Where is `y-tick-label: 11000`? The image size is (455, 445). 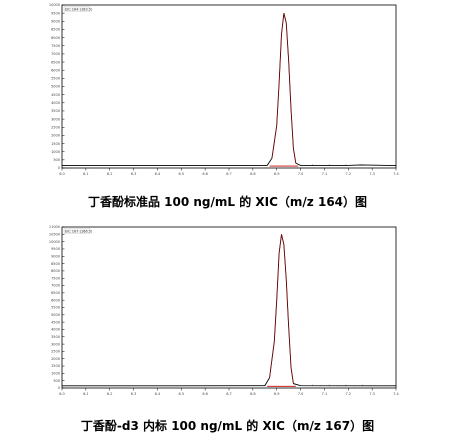 y-tick-label: 11000 is located at coordinates (54, 227).